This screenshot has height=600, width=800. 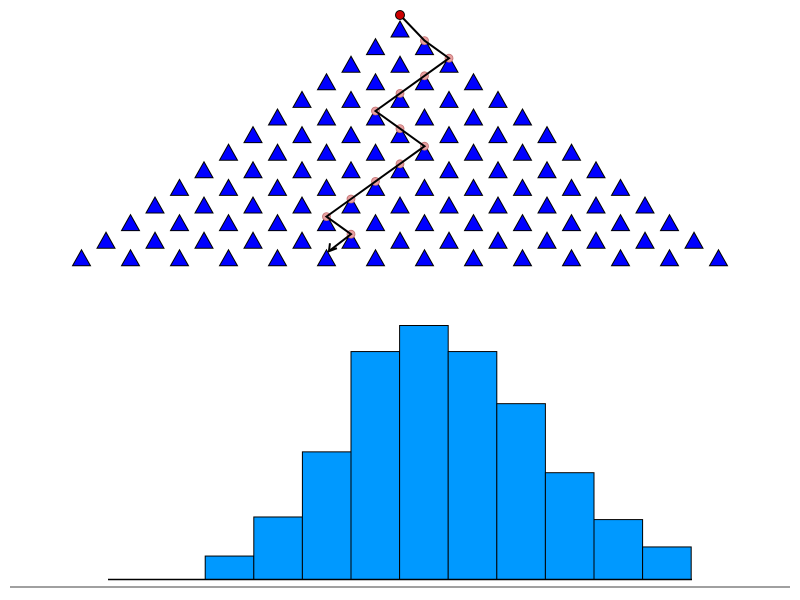 I want to click on ball-trail, so click(x=388, y=137).